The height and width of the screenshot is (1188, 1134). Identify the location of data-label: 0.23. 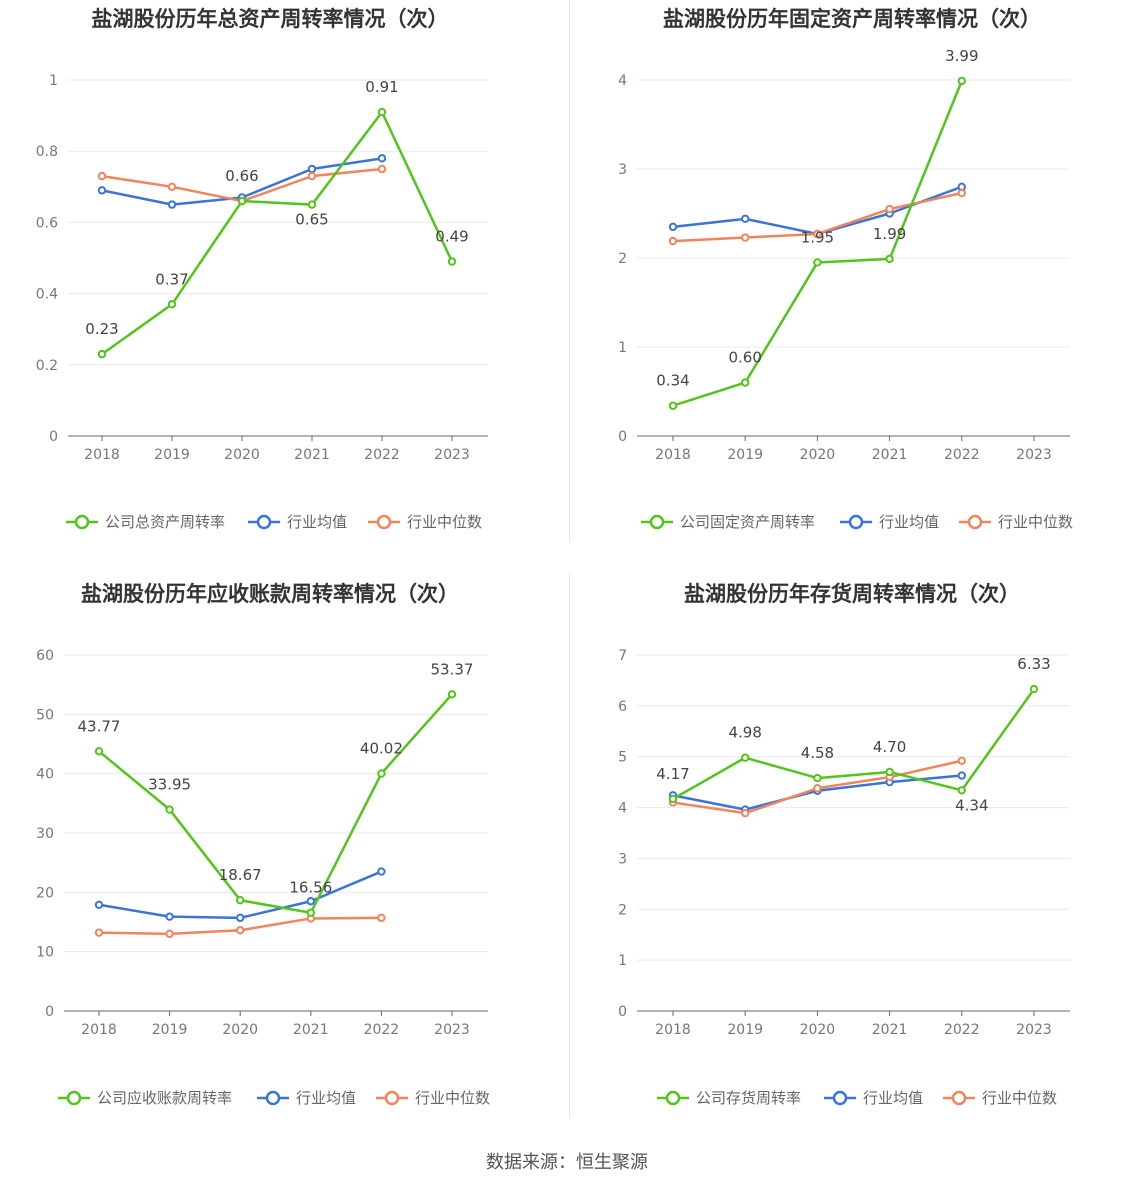
(101, 329).